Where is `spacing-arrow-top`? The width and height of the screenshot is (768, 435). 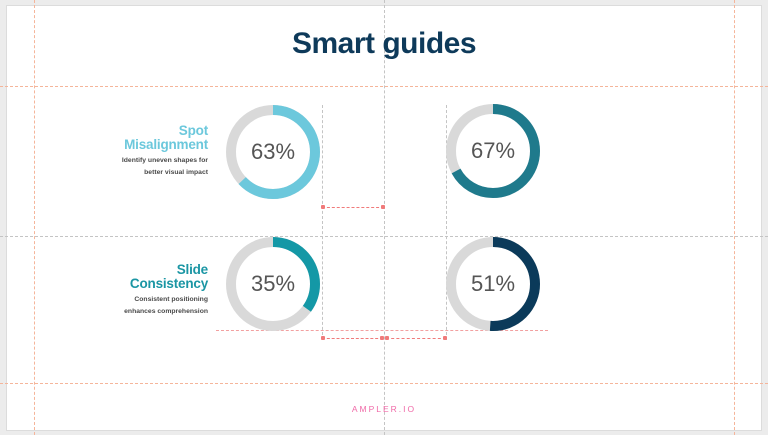
spacing-arrow-top is located at coordinates (353, 207).